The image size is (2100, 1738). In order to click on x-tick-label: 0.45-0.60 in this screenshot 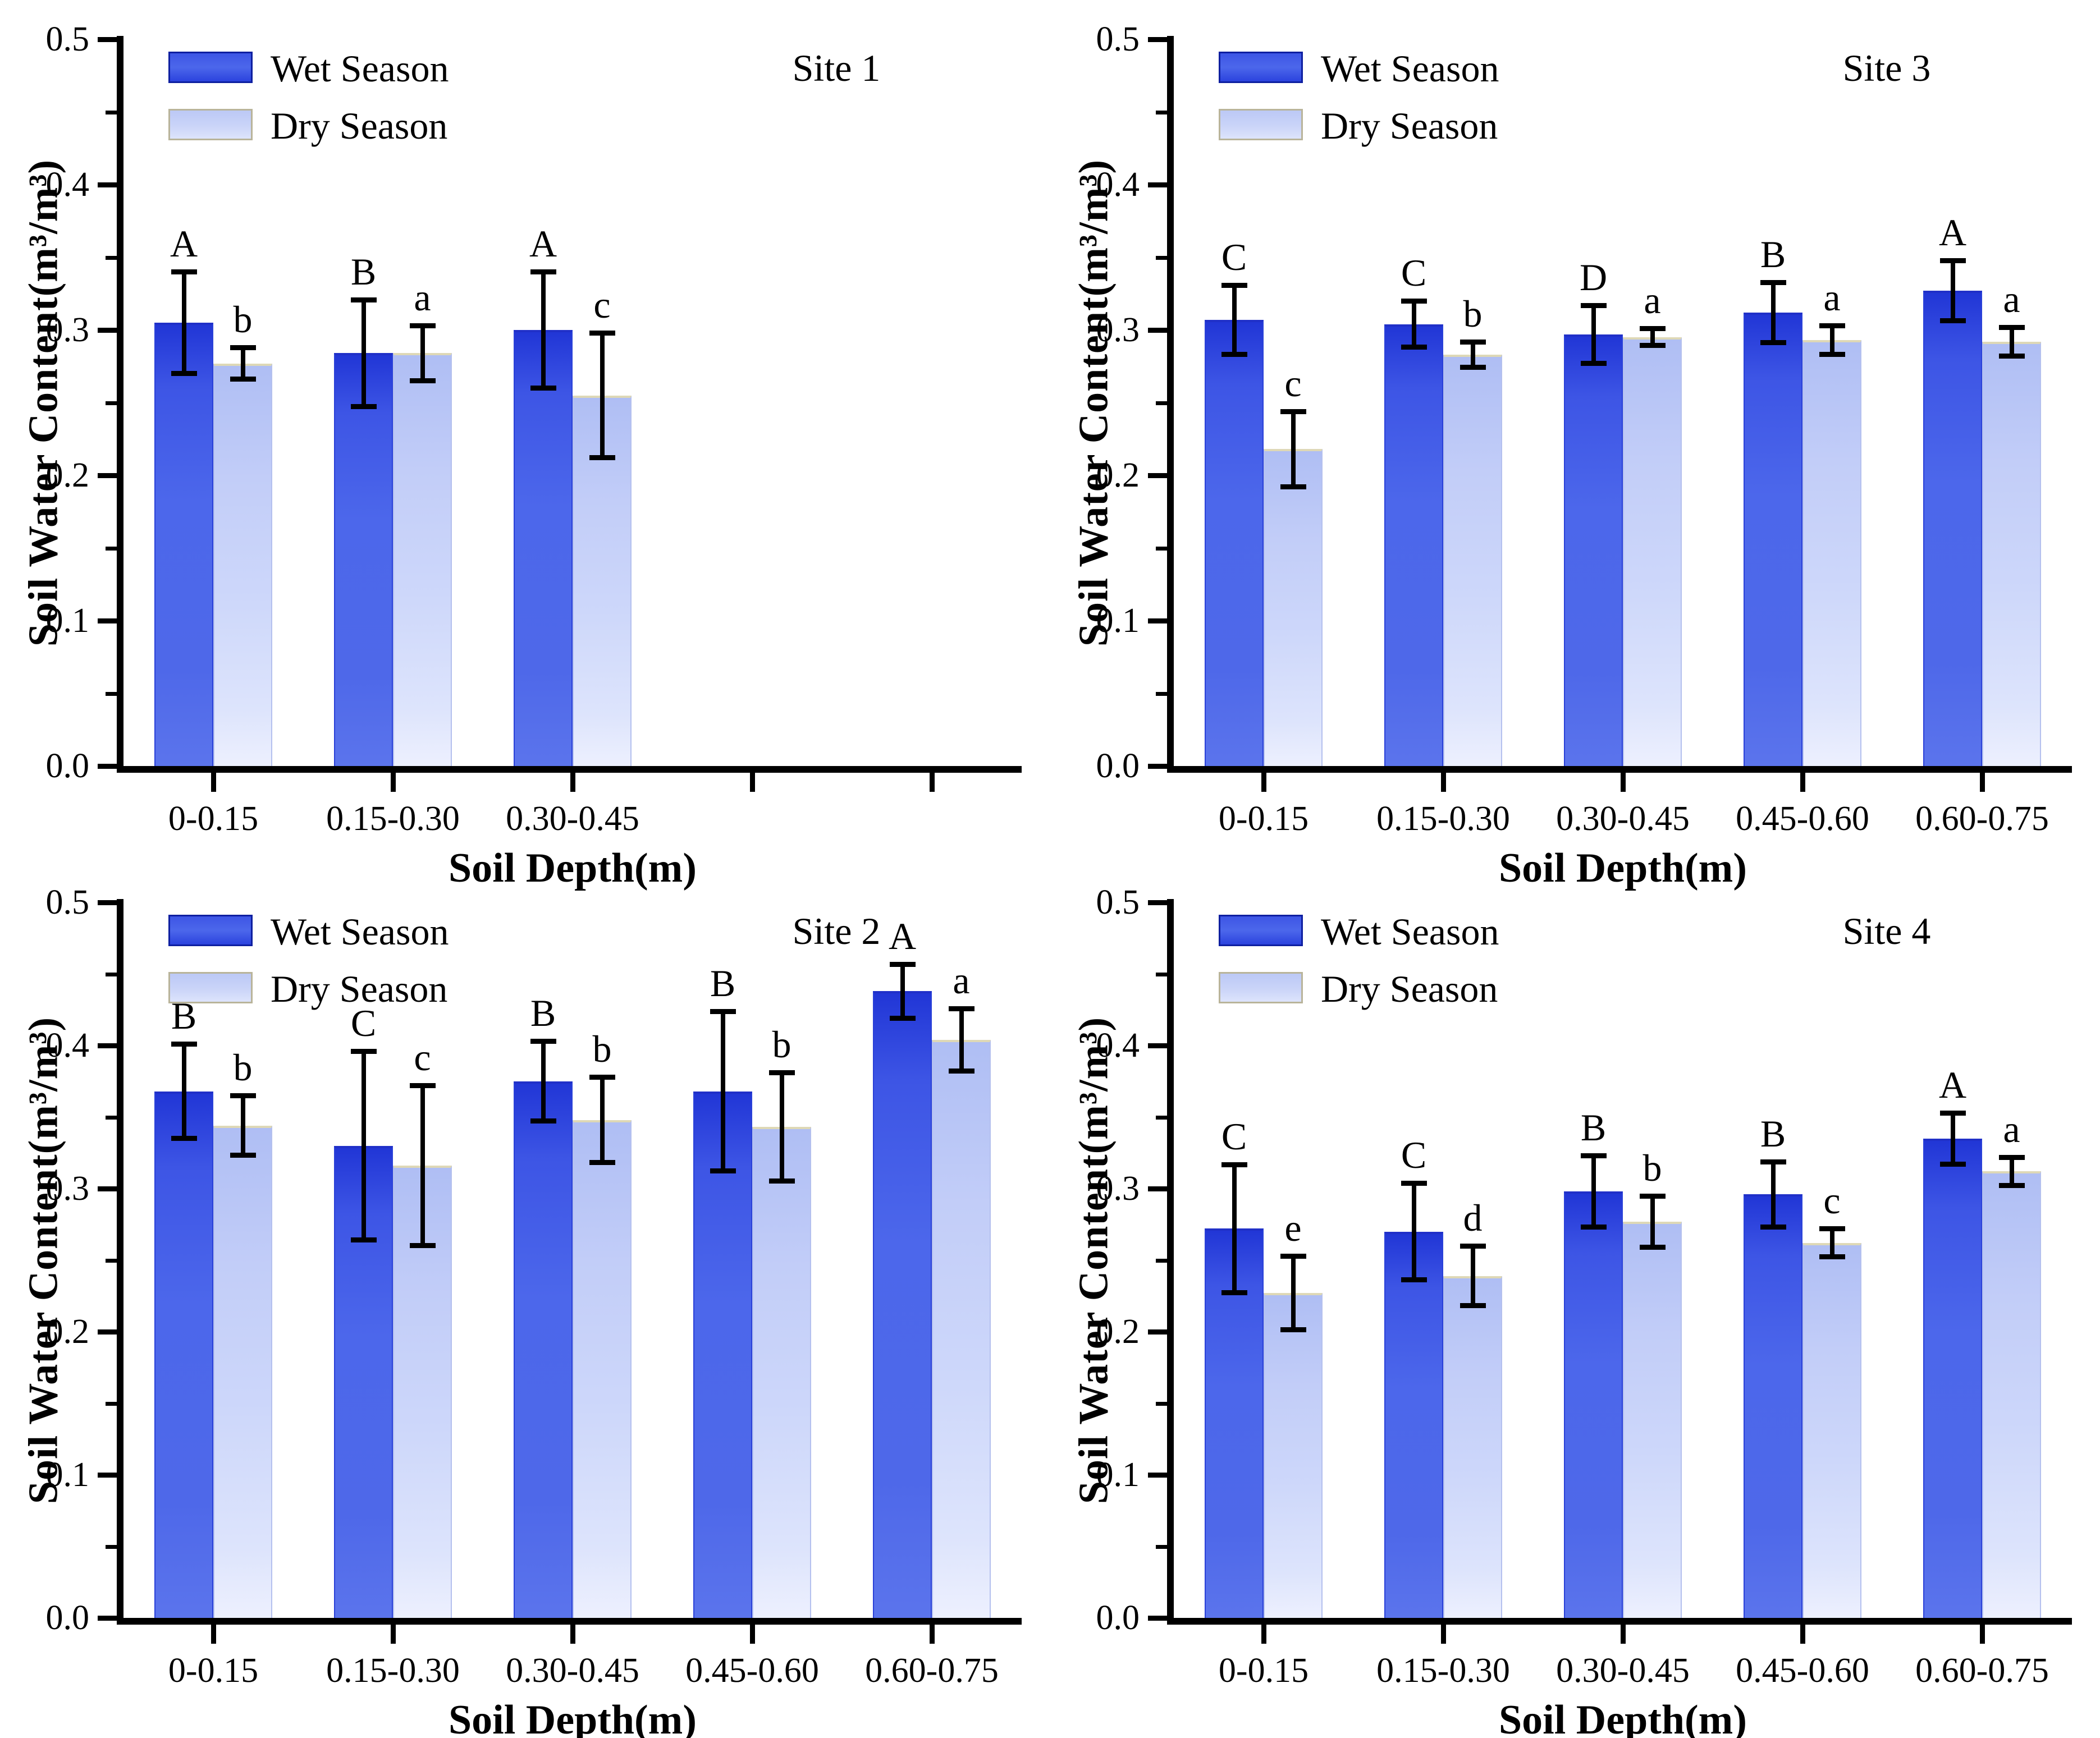, I will do `click(1803, 1671)`.